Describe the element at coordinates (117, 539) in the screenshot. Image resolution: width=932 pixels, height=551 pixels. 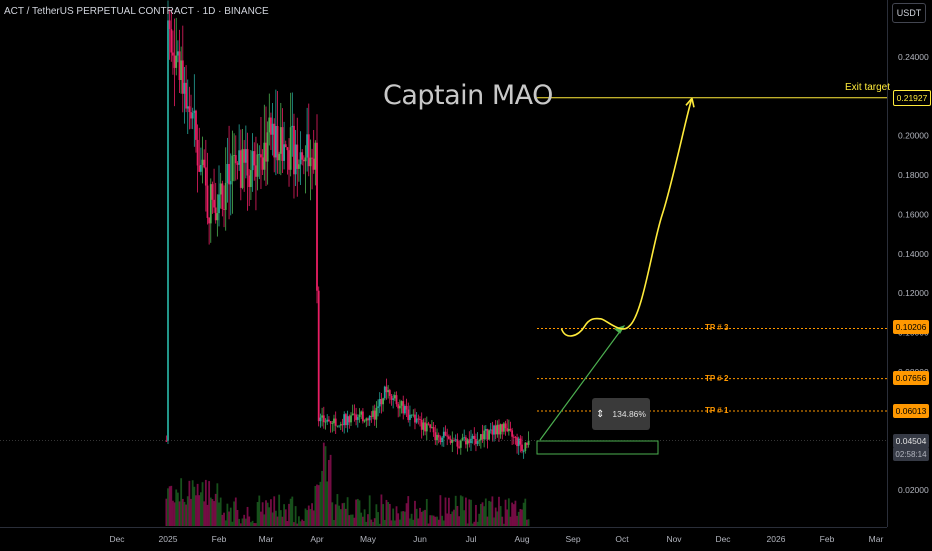
I see `x-tick-label: Dec` at that location.